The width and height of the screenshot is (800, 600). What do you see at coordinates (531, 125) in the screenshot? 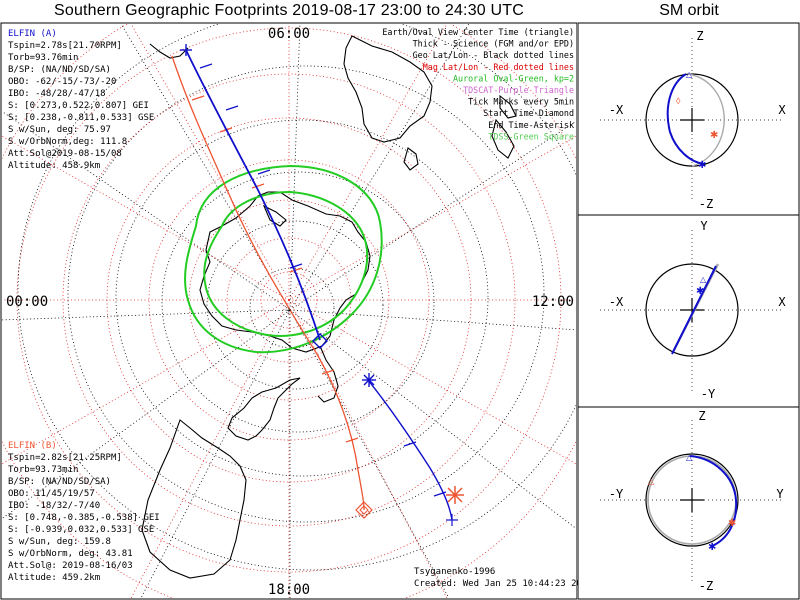
I see `legend-item: End Time-Asterisk` at bounding box center [531, 125].